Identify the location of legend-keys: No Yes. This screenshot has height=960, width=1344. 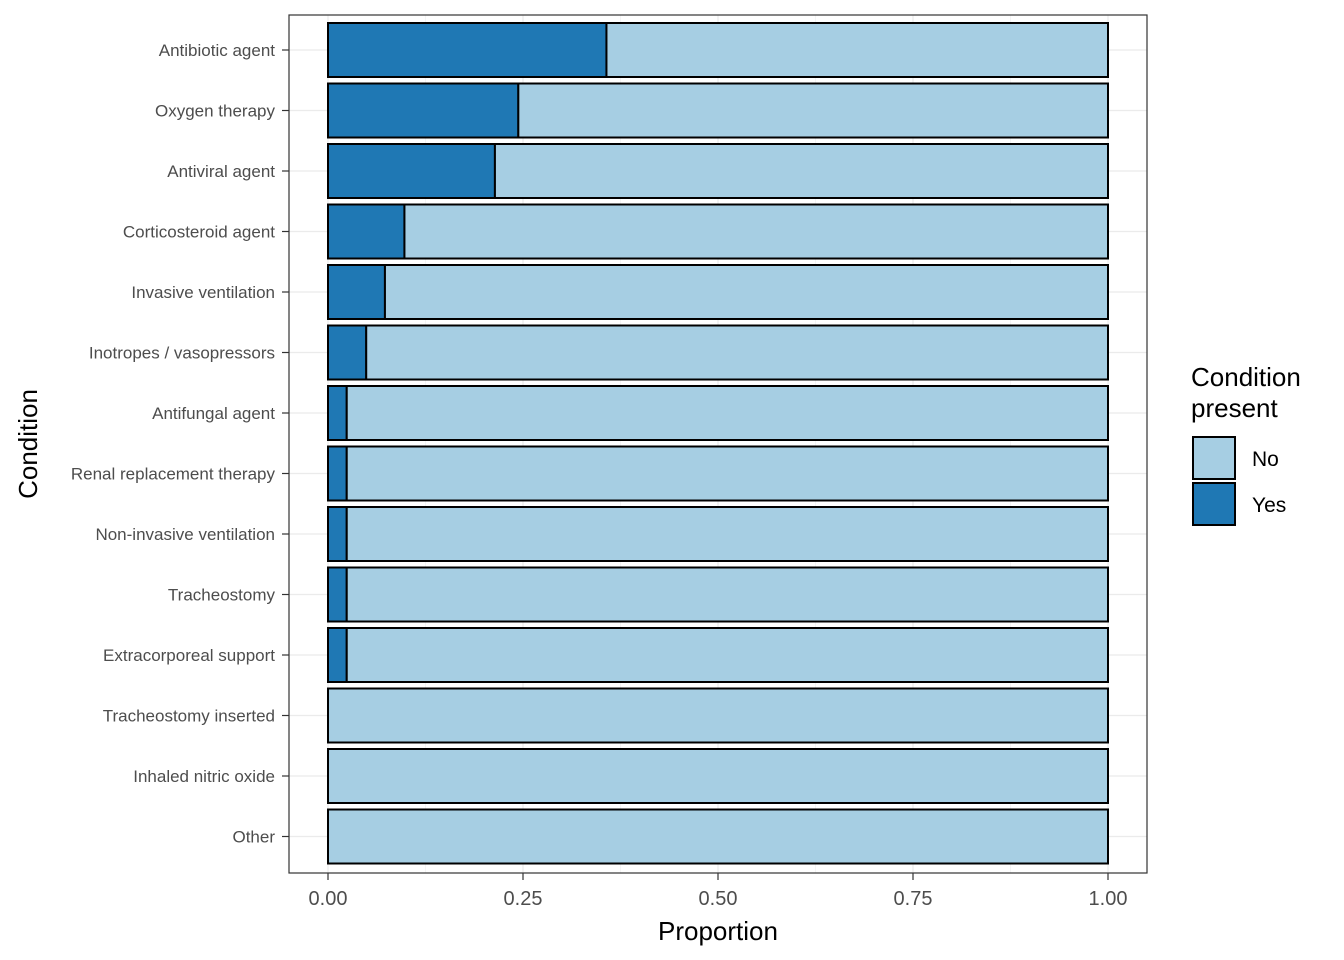
(1239, 481).